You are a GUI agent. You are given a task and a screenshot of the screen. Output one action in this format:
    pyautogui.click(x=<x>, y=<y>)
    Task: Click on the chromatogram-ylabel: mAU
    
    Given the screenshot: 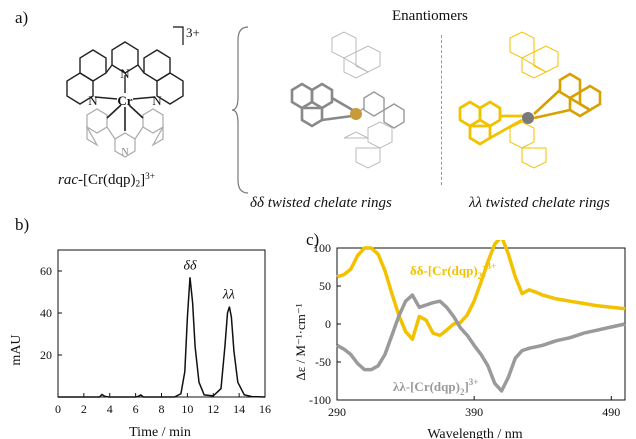 What is the action you would take?
    pyautogui.click(x=16, y=349)
    